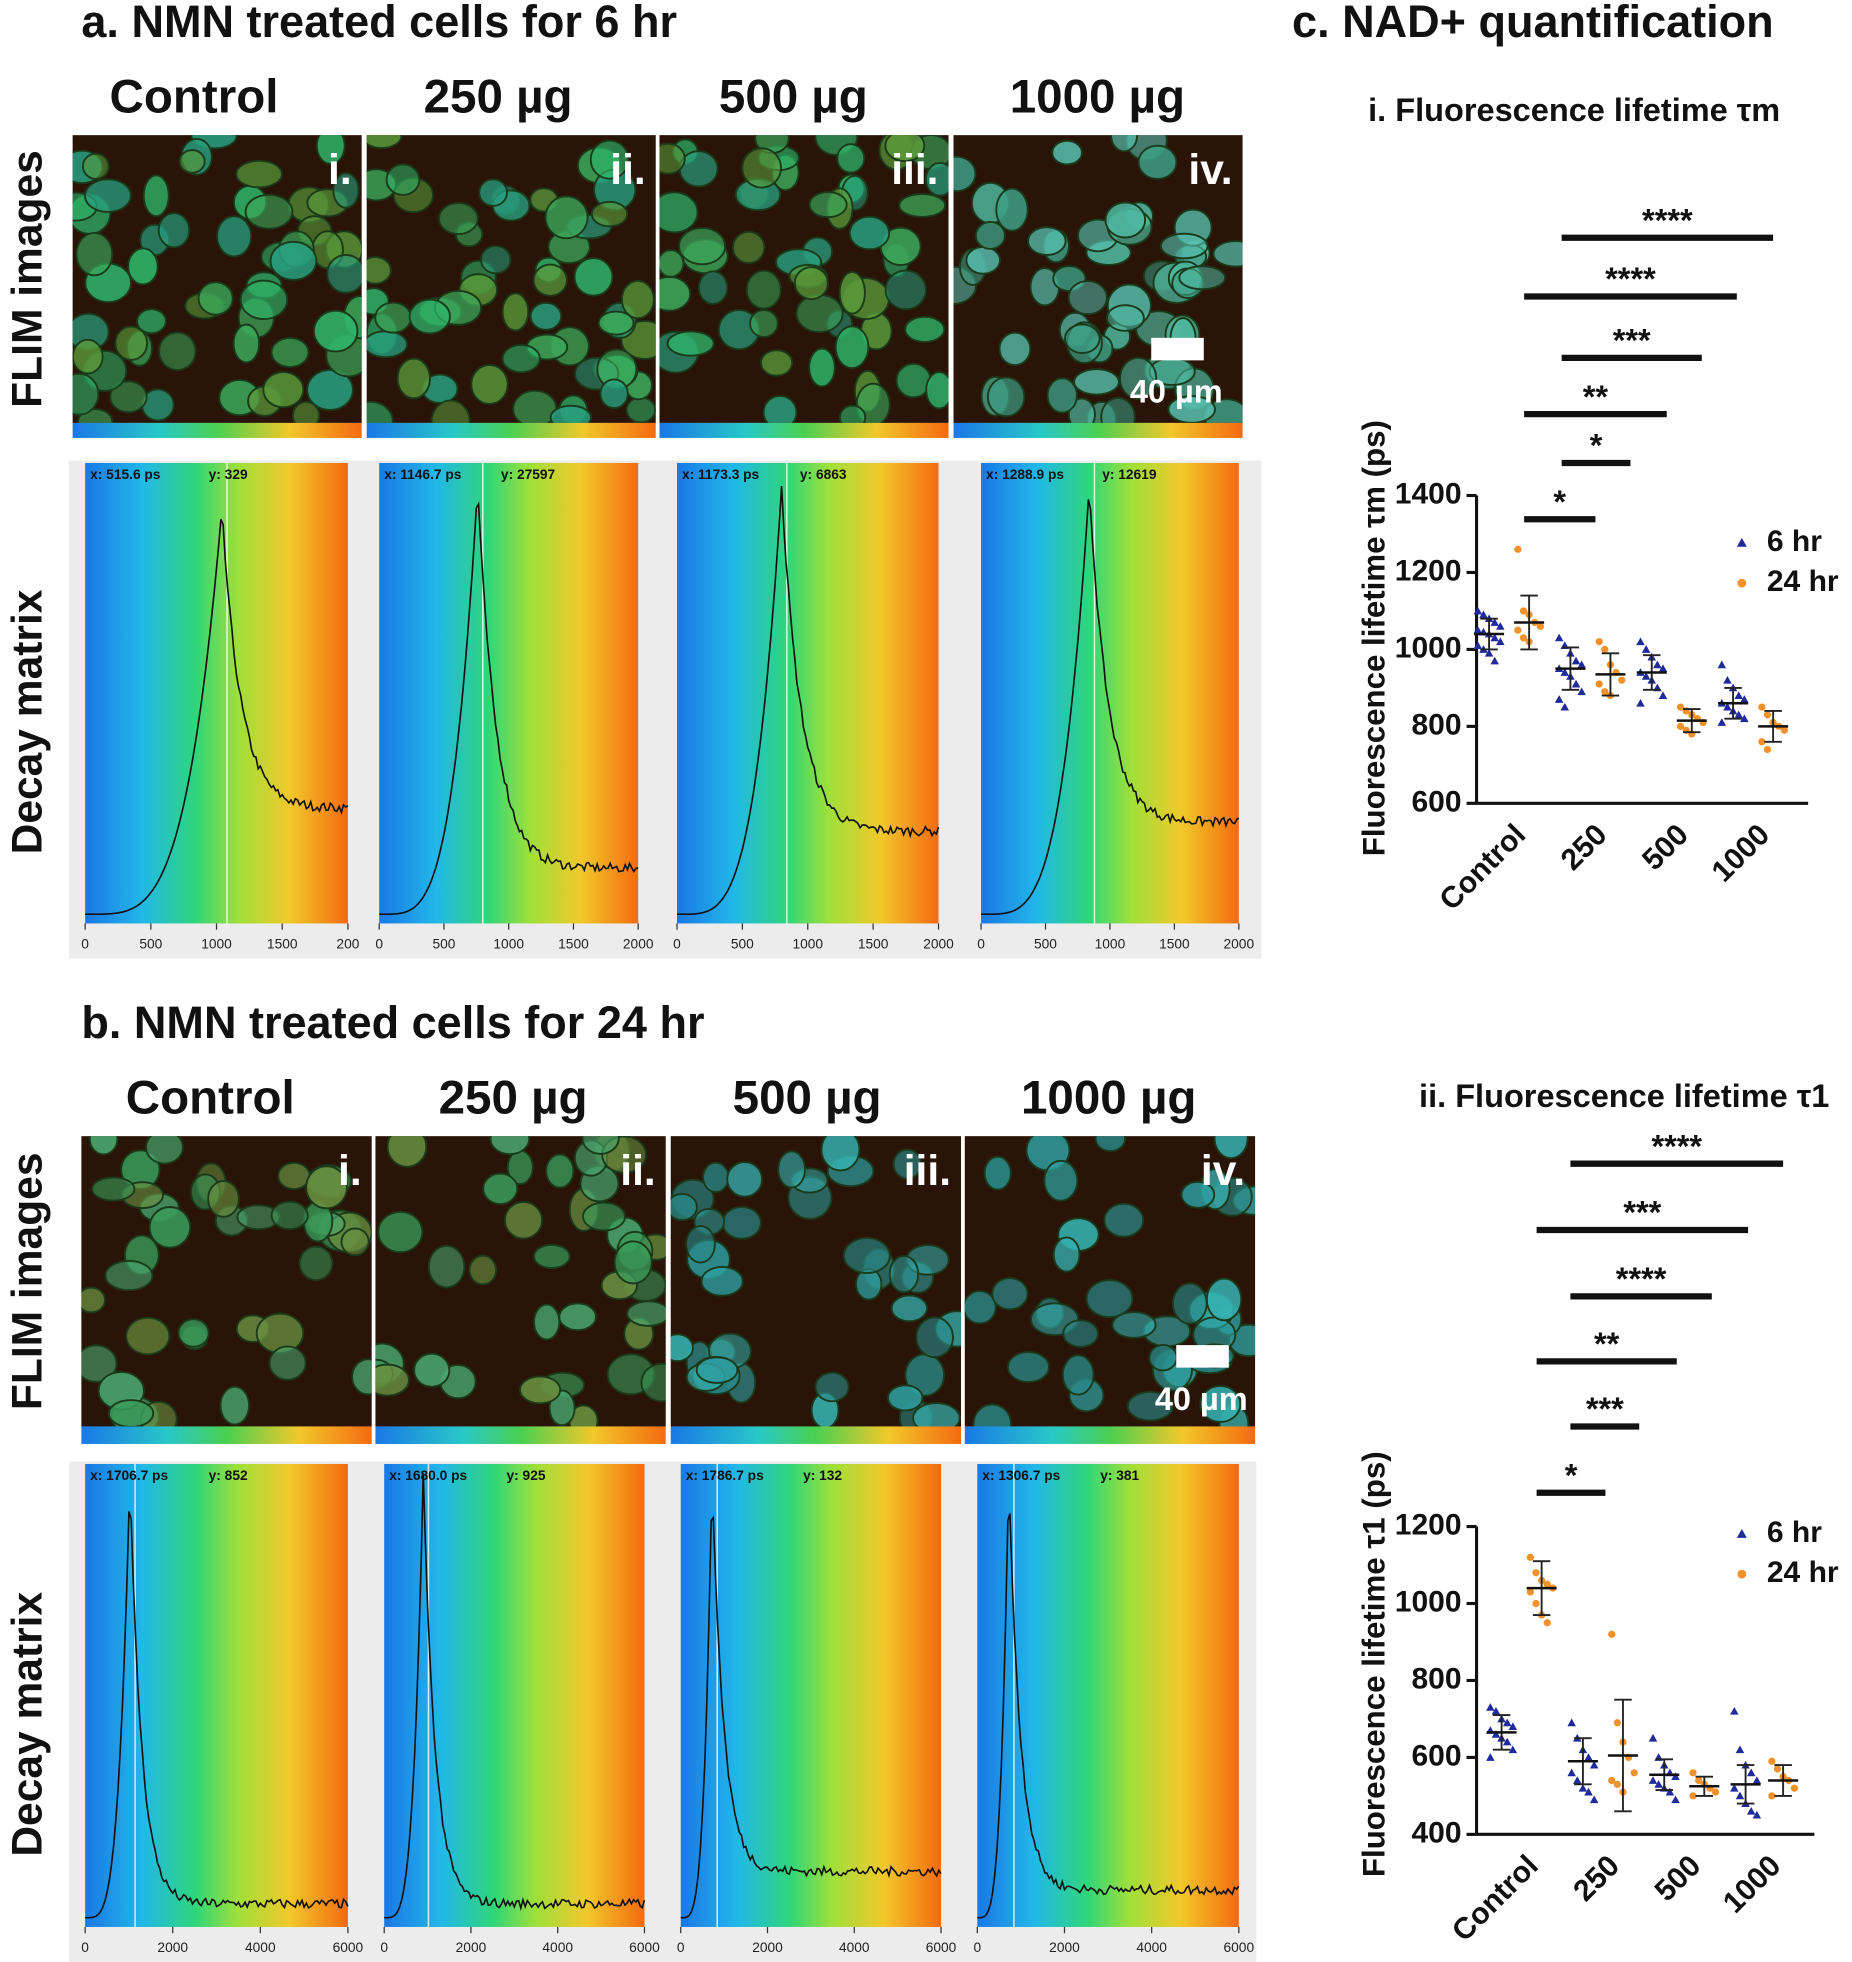 This screenshot has width=1852, height=1962. Describe the element at coordinates (1428, 1601) in the screenshot. I see `y-tick-label: 1000` at that location.